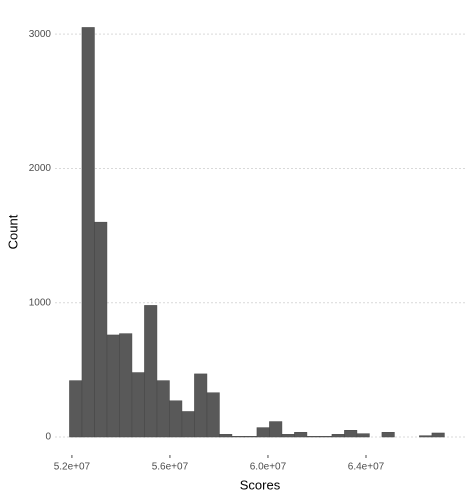  What do you see at coordinates (170, 467) in the screenshot?
I see `x-tick-label: 5.6e+07` at bounding box center [170, 467].